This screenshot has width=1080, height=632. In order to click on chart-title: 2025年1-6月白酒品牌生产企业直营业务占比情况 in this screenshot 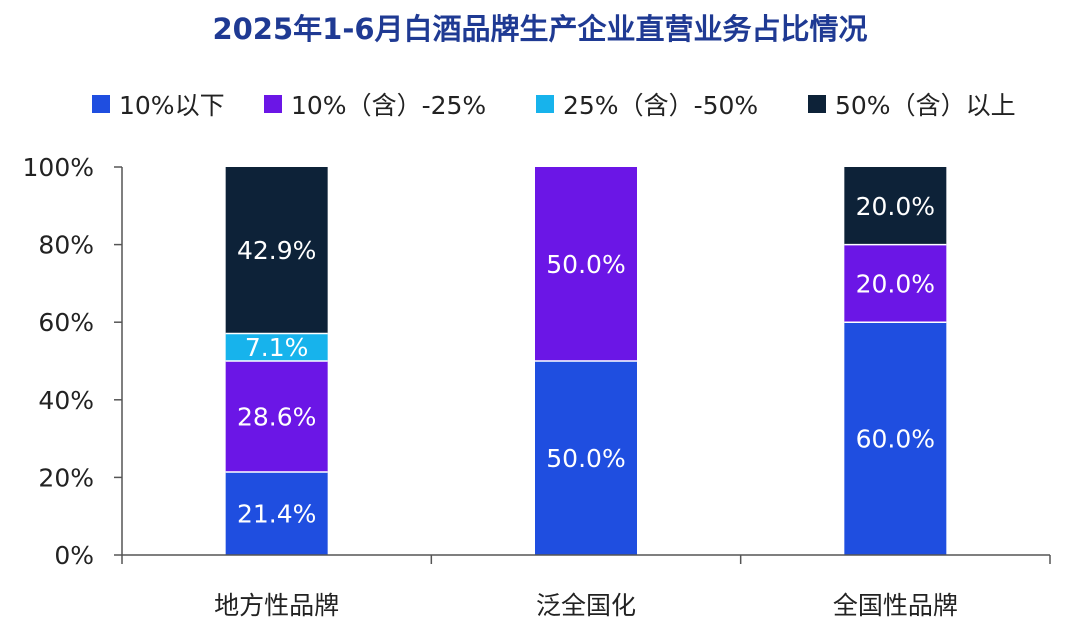, I will do `click(540, 29)`.